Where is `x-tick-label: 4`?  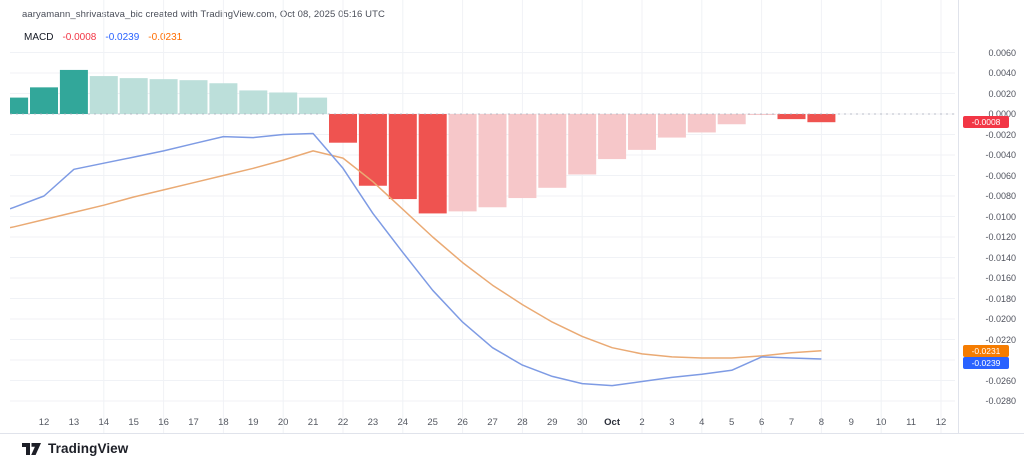 x-tick-label: 4 is located at coordinates (702, 422).